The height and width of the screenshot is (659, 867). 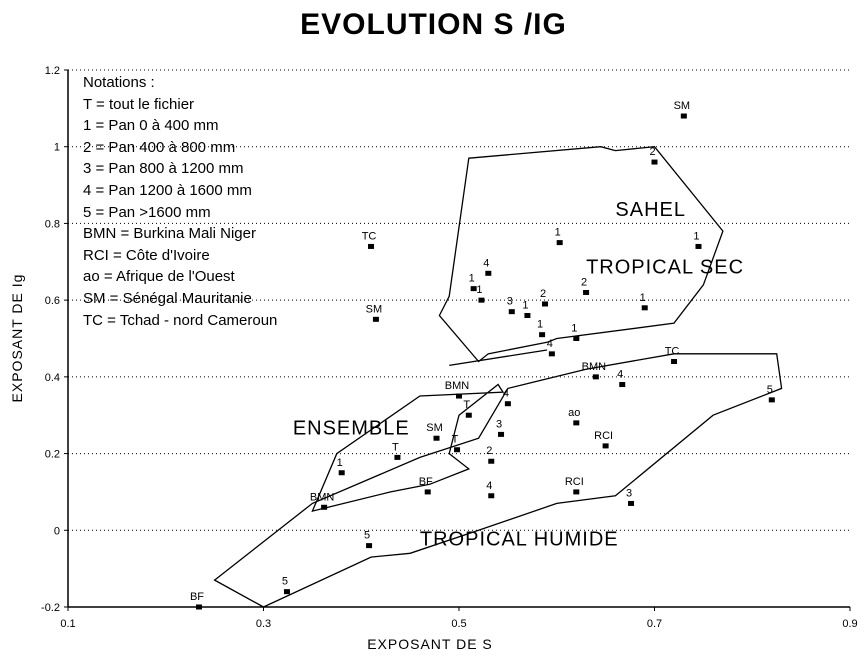 I want to click on legend-entry: 1 = Pan 0 à 400 mm, so click(x=151, y=126).